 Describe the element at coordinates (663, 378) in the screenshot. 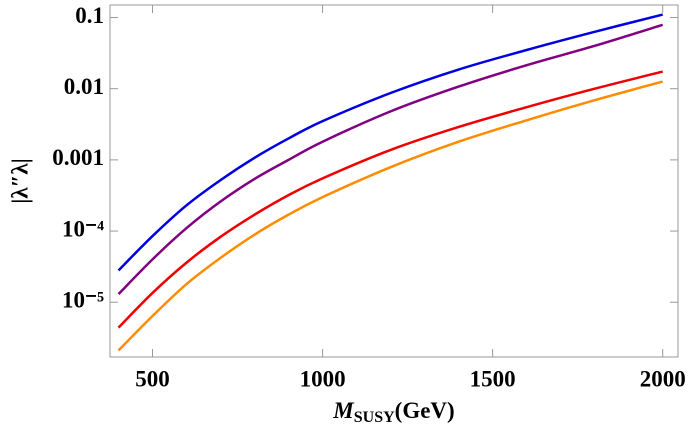

I see `x-tick-label: 2000` at that location.